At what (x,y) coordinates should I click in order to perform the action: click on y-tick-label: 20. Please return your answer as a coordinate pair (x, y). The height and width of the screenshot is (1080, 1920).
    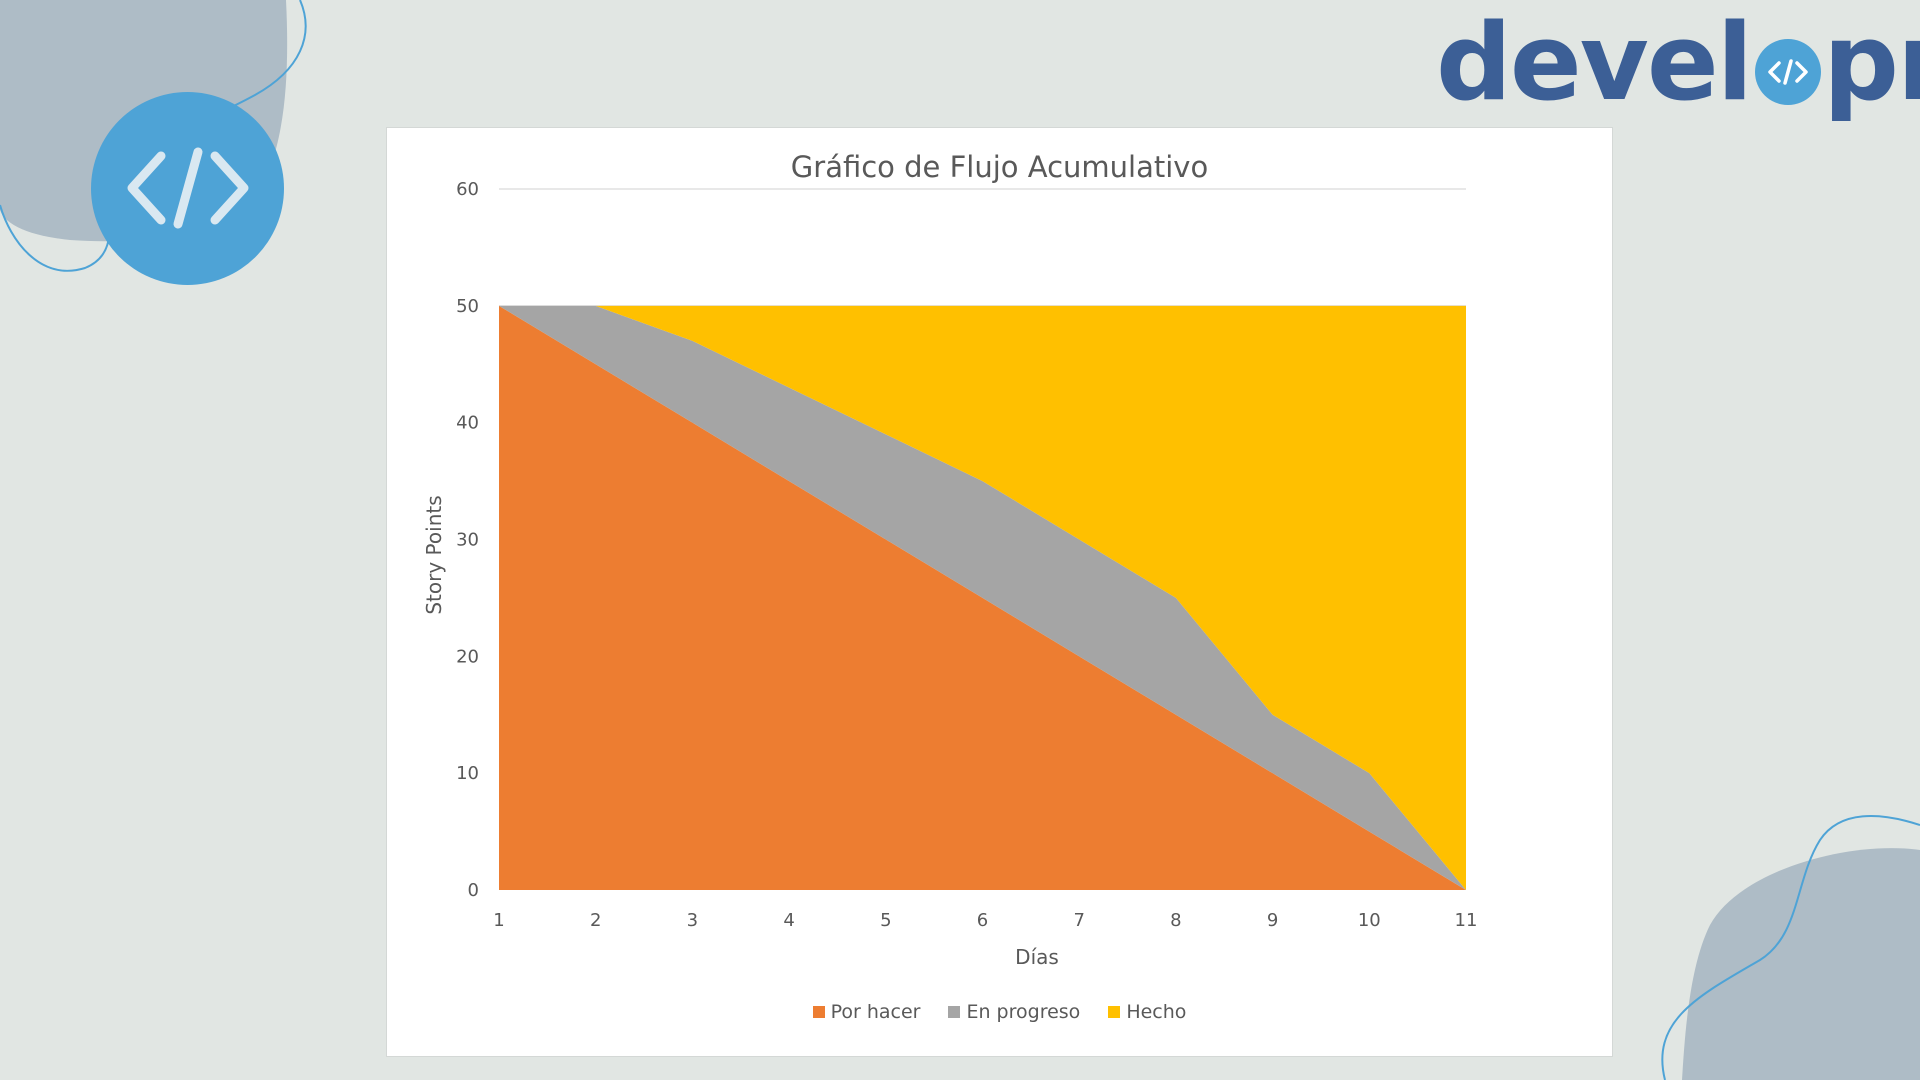
    Looking at the image, I should click on (467, 656).